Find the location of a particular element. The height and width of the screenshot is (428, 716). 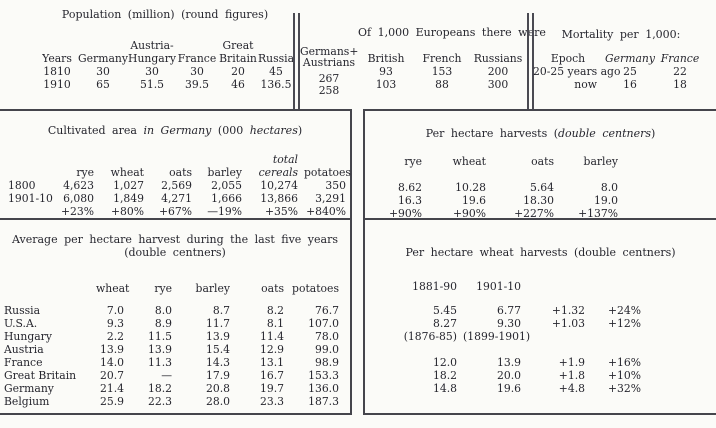

table-row: (1876-85) (1899-1901) is located at coordinates (520, 336).